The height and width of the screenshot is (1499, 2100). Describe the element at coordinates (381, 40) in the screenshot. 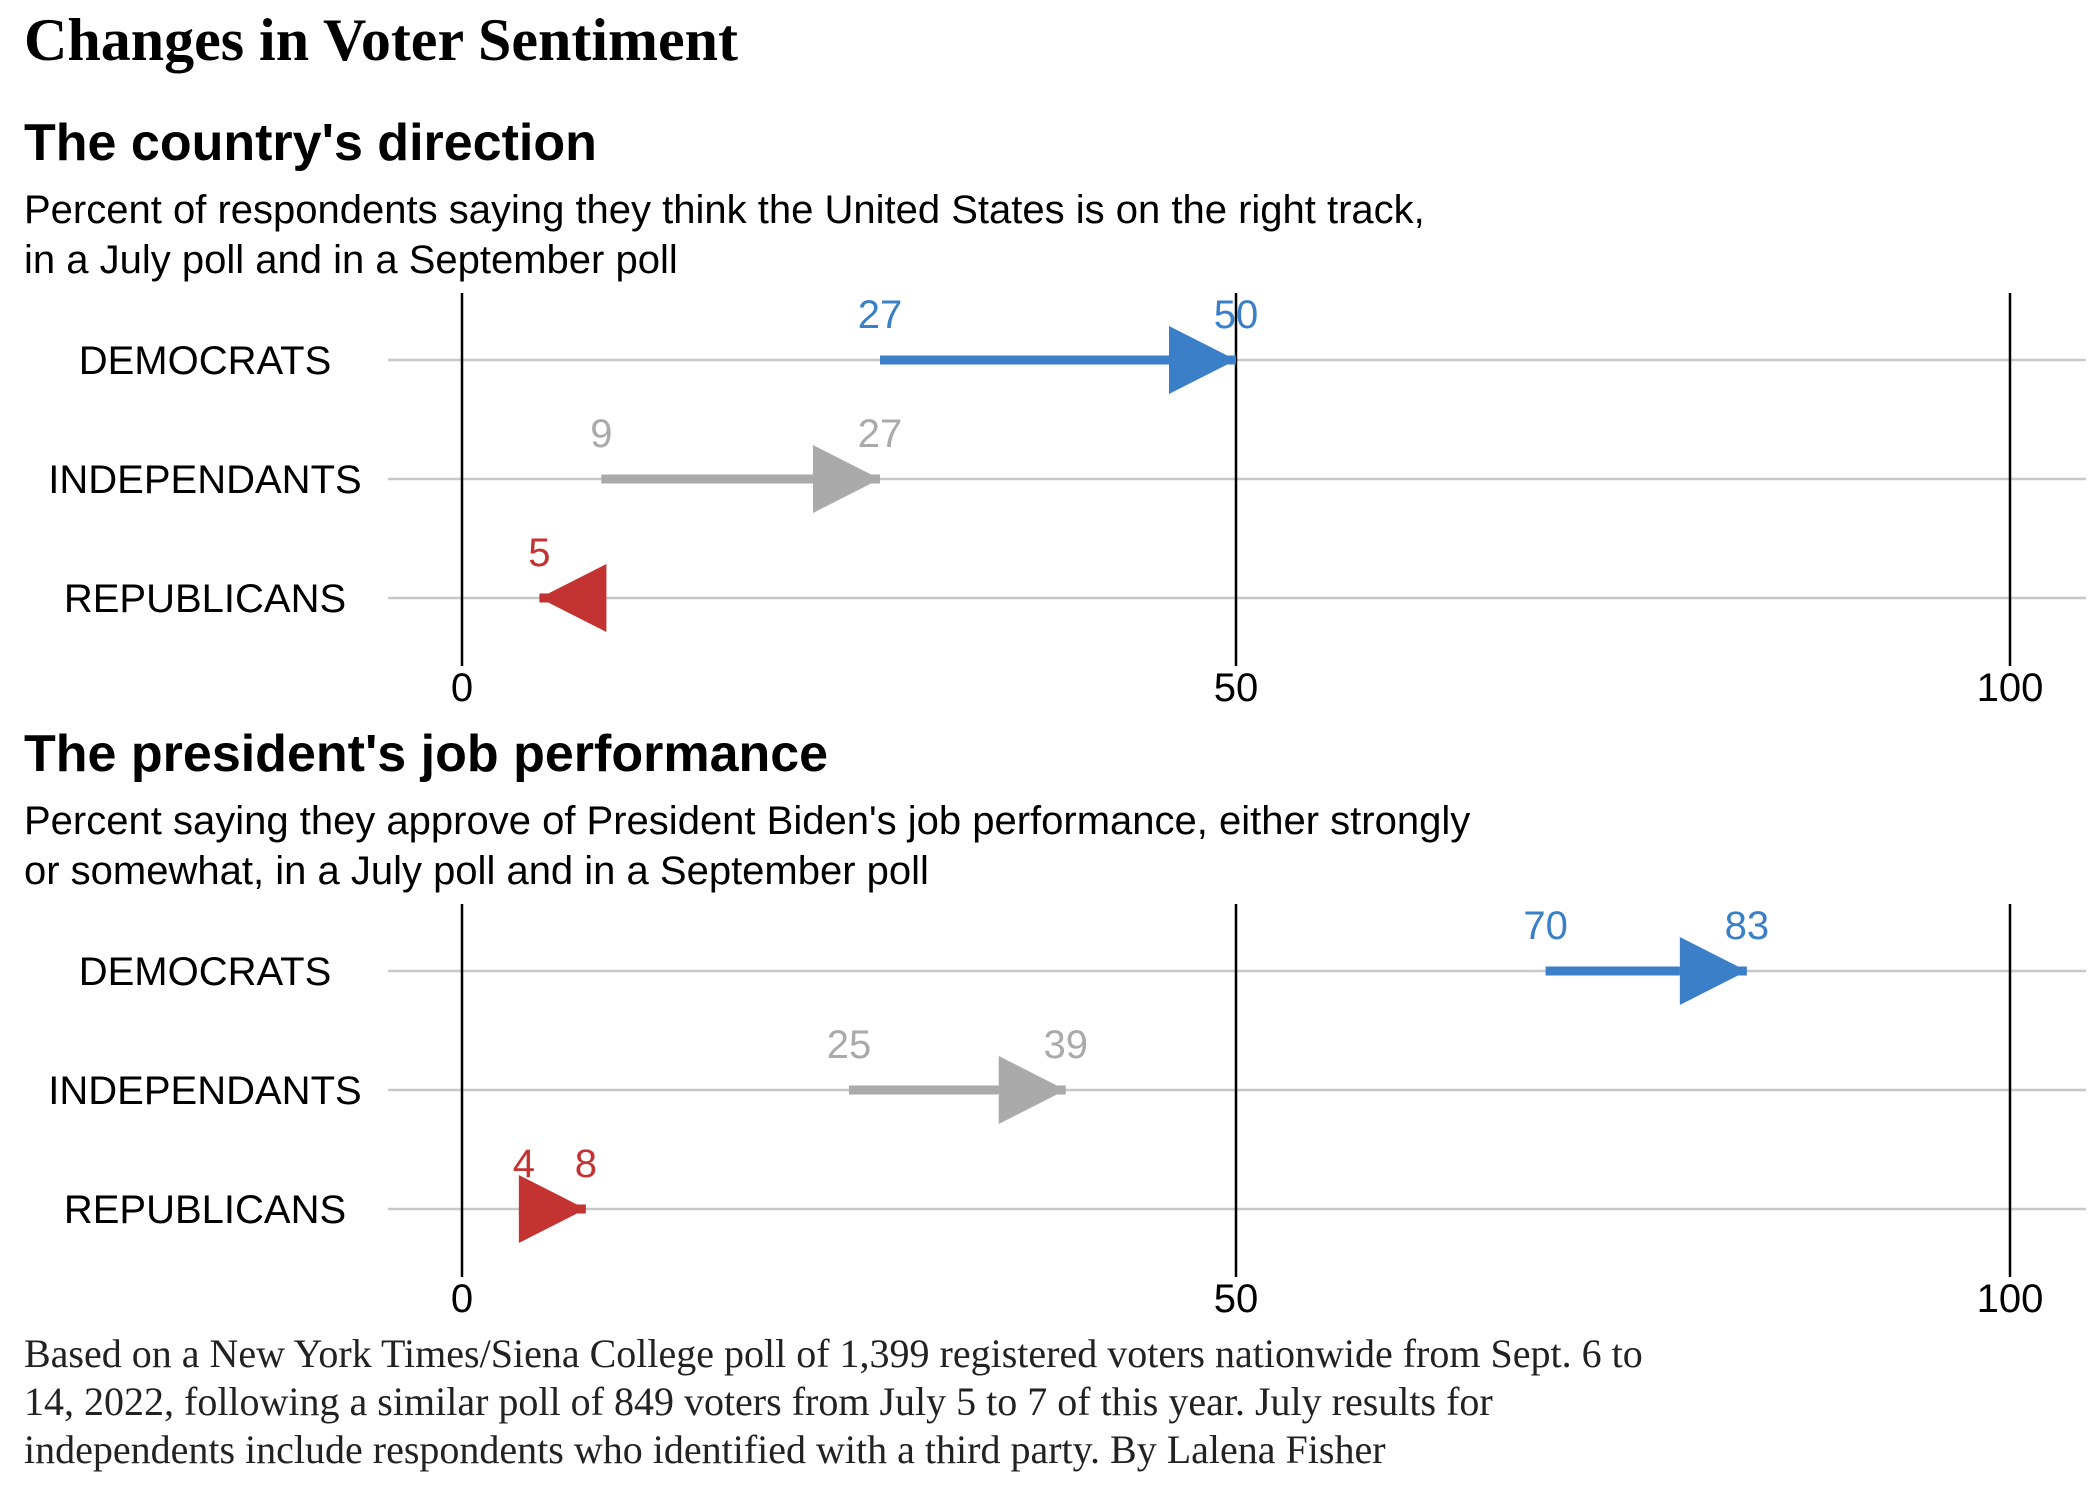

I see `main-title: Changes in Voter Sentiment` at that location.